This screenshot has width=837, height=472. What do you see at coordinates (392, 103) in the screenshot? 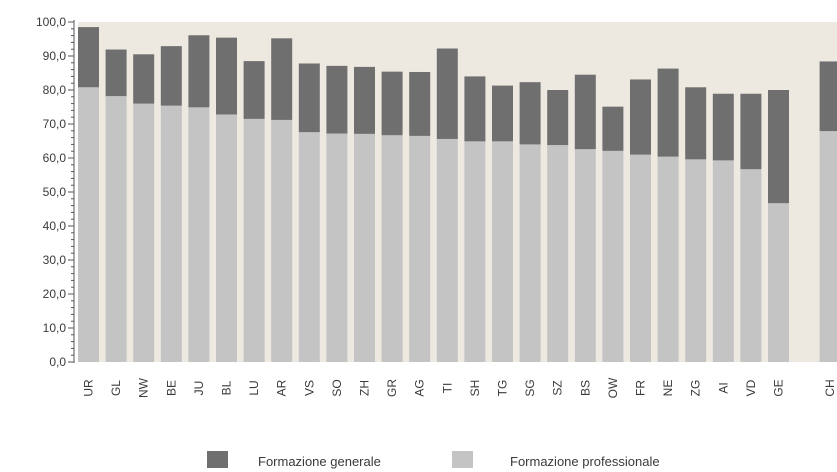
I see `bar-general-gr` at bounding box center [392, 103].